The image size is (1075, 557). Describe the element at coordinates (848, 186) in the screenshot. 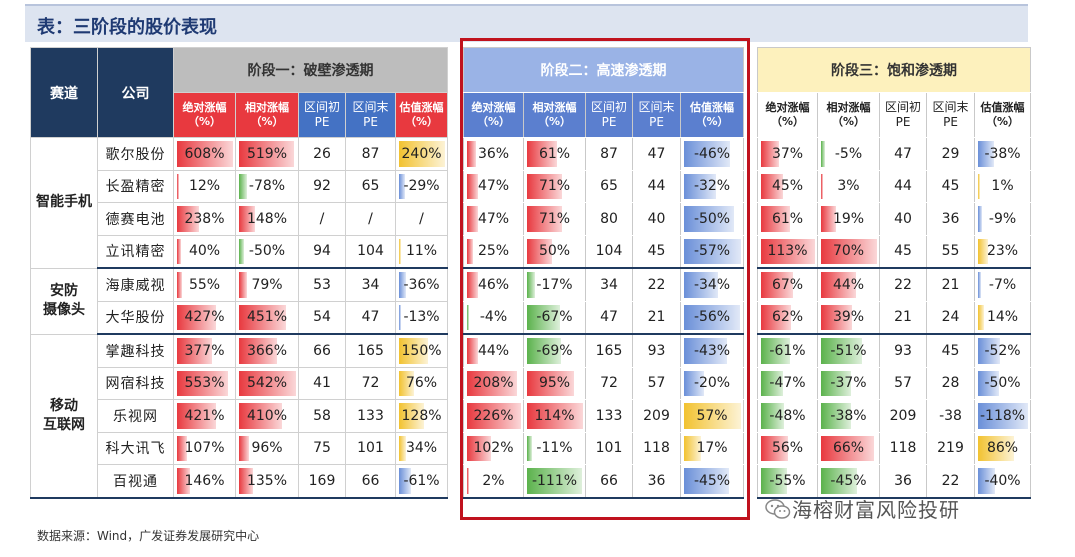

I see `cell-s3-1: 3%` at that location.